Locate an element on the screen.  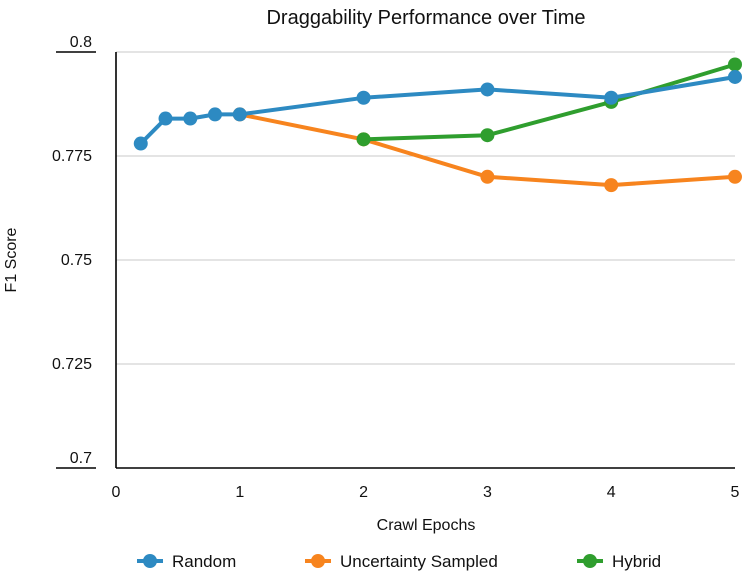
x-axis-ticks: 0 1 2 3 4 5 is located at coordinates (426, 492).